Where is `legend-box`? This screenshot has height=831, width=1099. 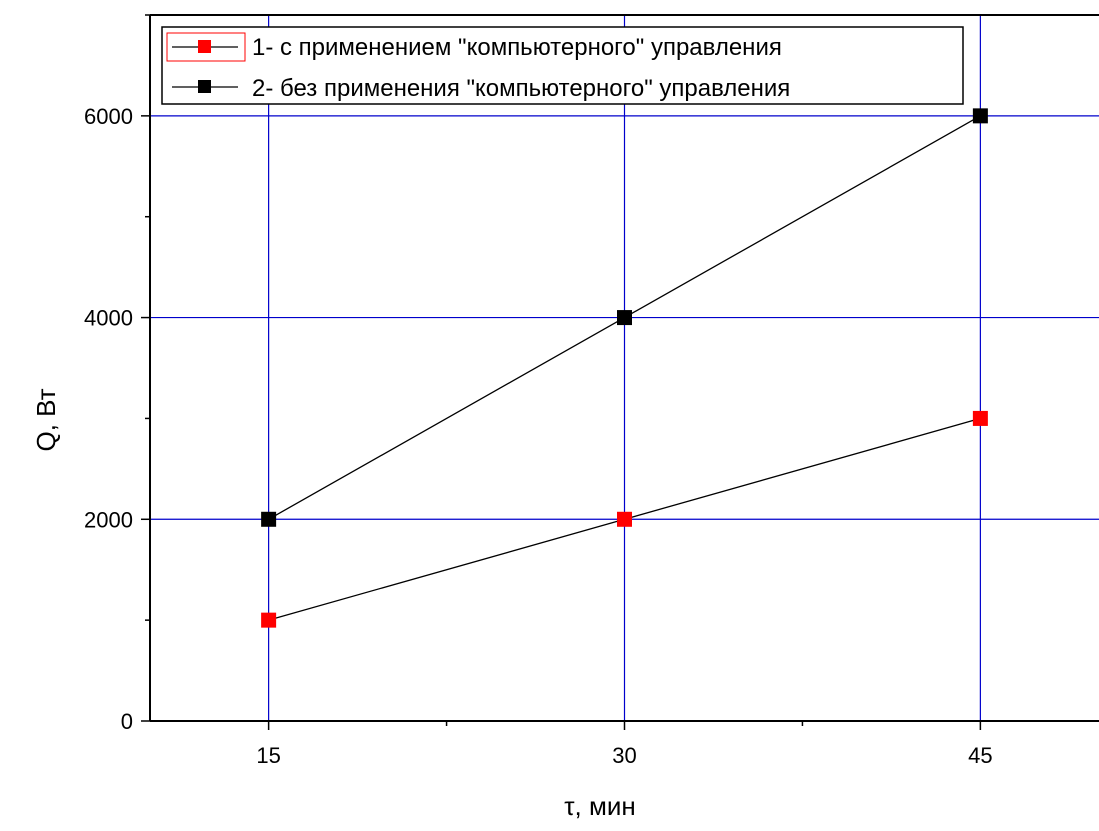 legend-box is located at coordinates (562, 65).